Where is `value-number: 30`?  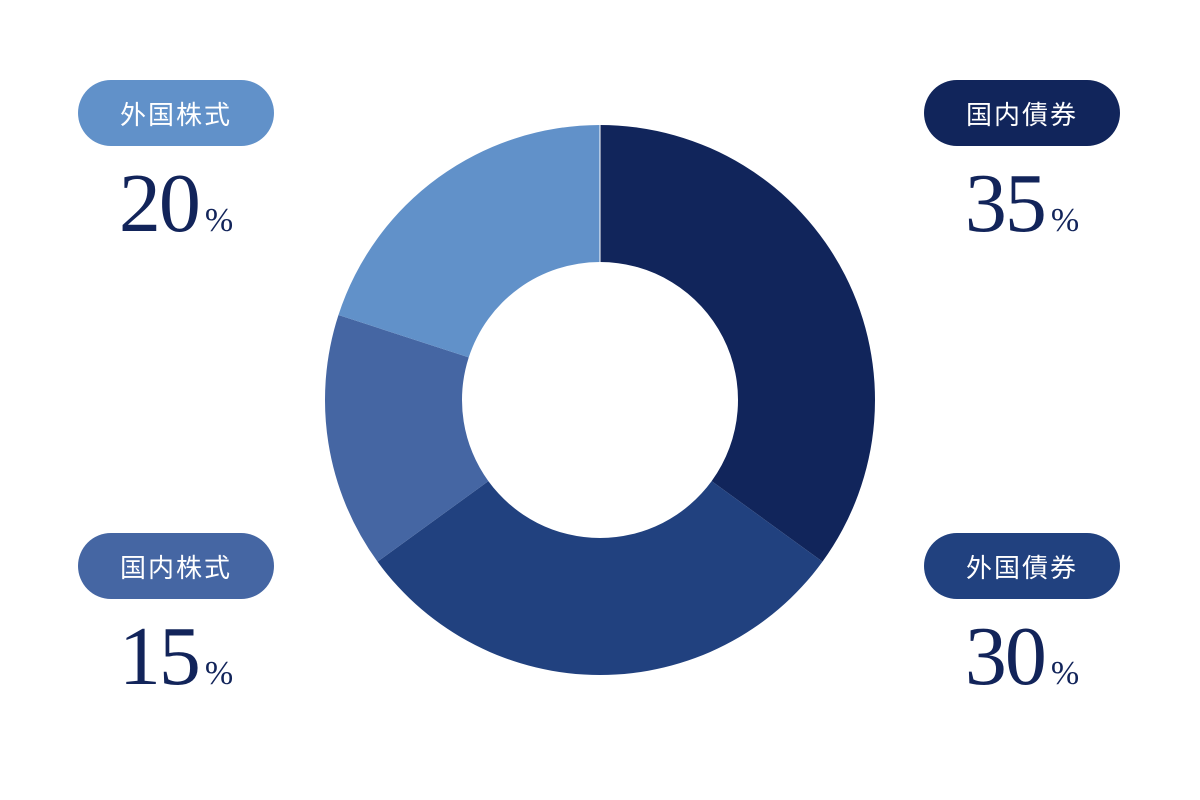 value-number: 30 is located at coordinates (1005, 656).